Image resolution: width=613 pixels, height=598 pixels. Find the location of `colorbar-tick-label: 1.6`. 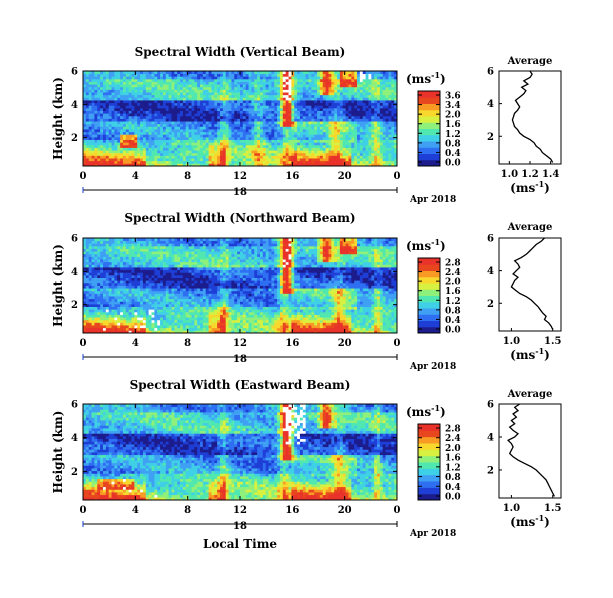

colorbar-tick-label: 1.6 is located at coordinates (453, 125).